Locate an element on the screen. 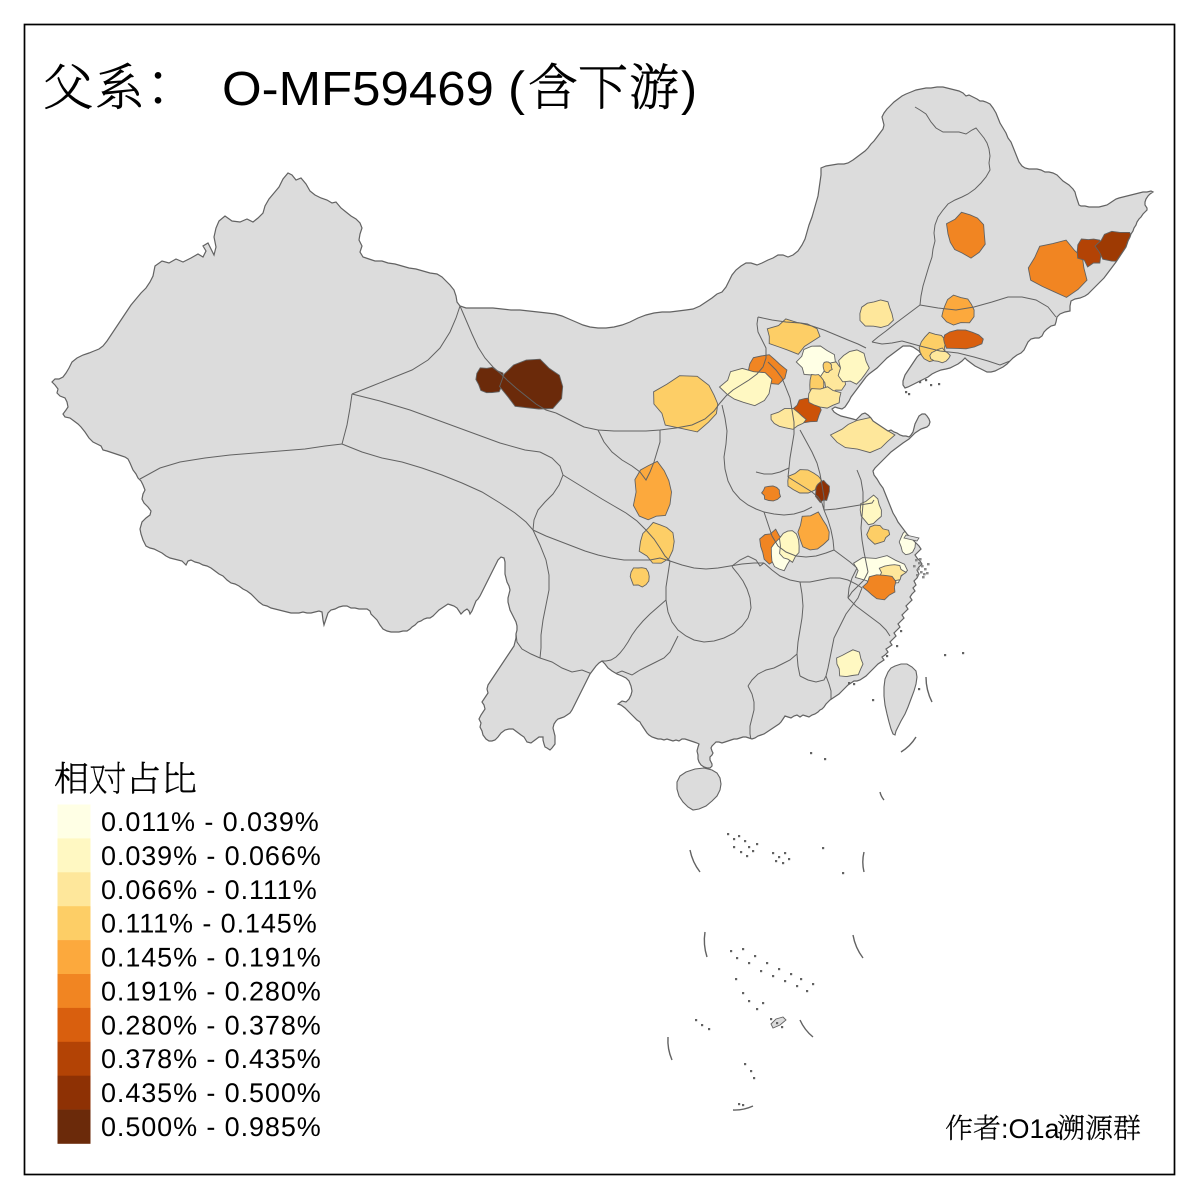  svg-text: 0.039% - 0.066% is located at coordinates (211, 856).